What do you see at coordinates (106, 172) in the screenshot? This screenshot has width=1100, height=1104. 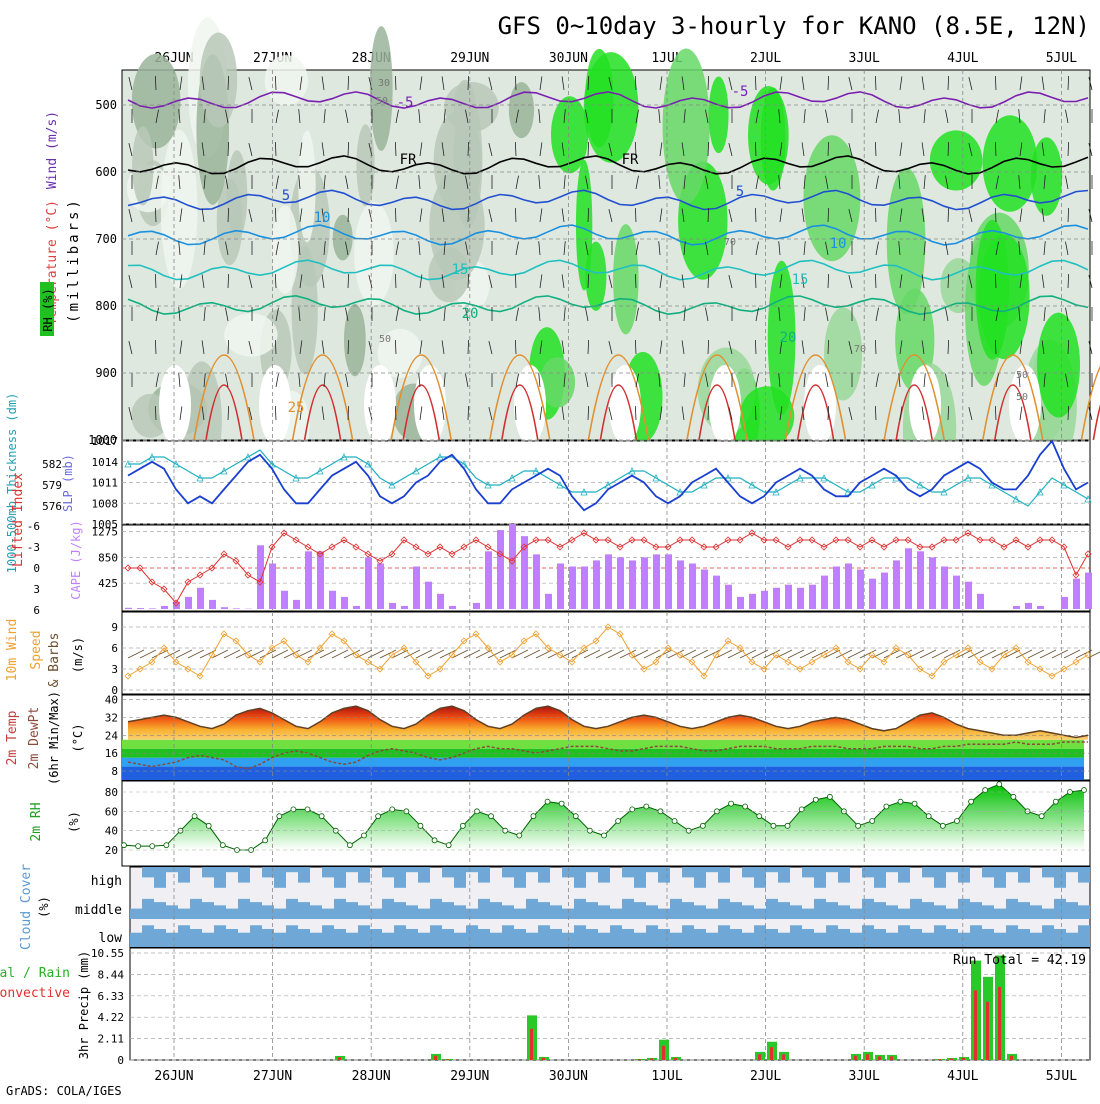 I see `pressure-tick: 600` at bounding box center [106, 172].